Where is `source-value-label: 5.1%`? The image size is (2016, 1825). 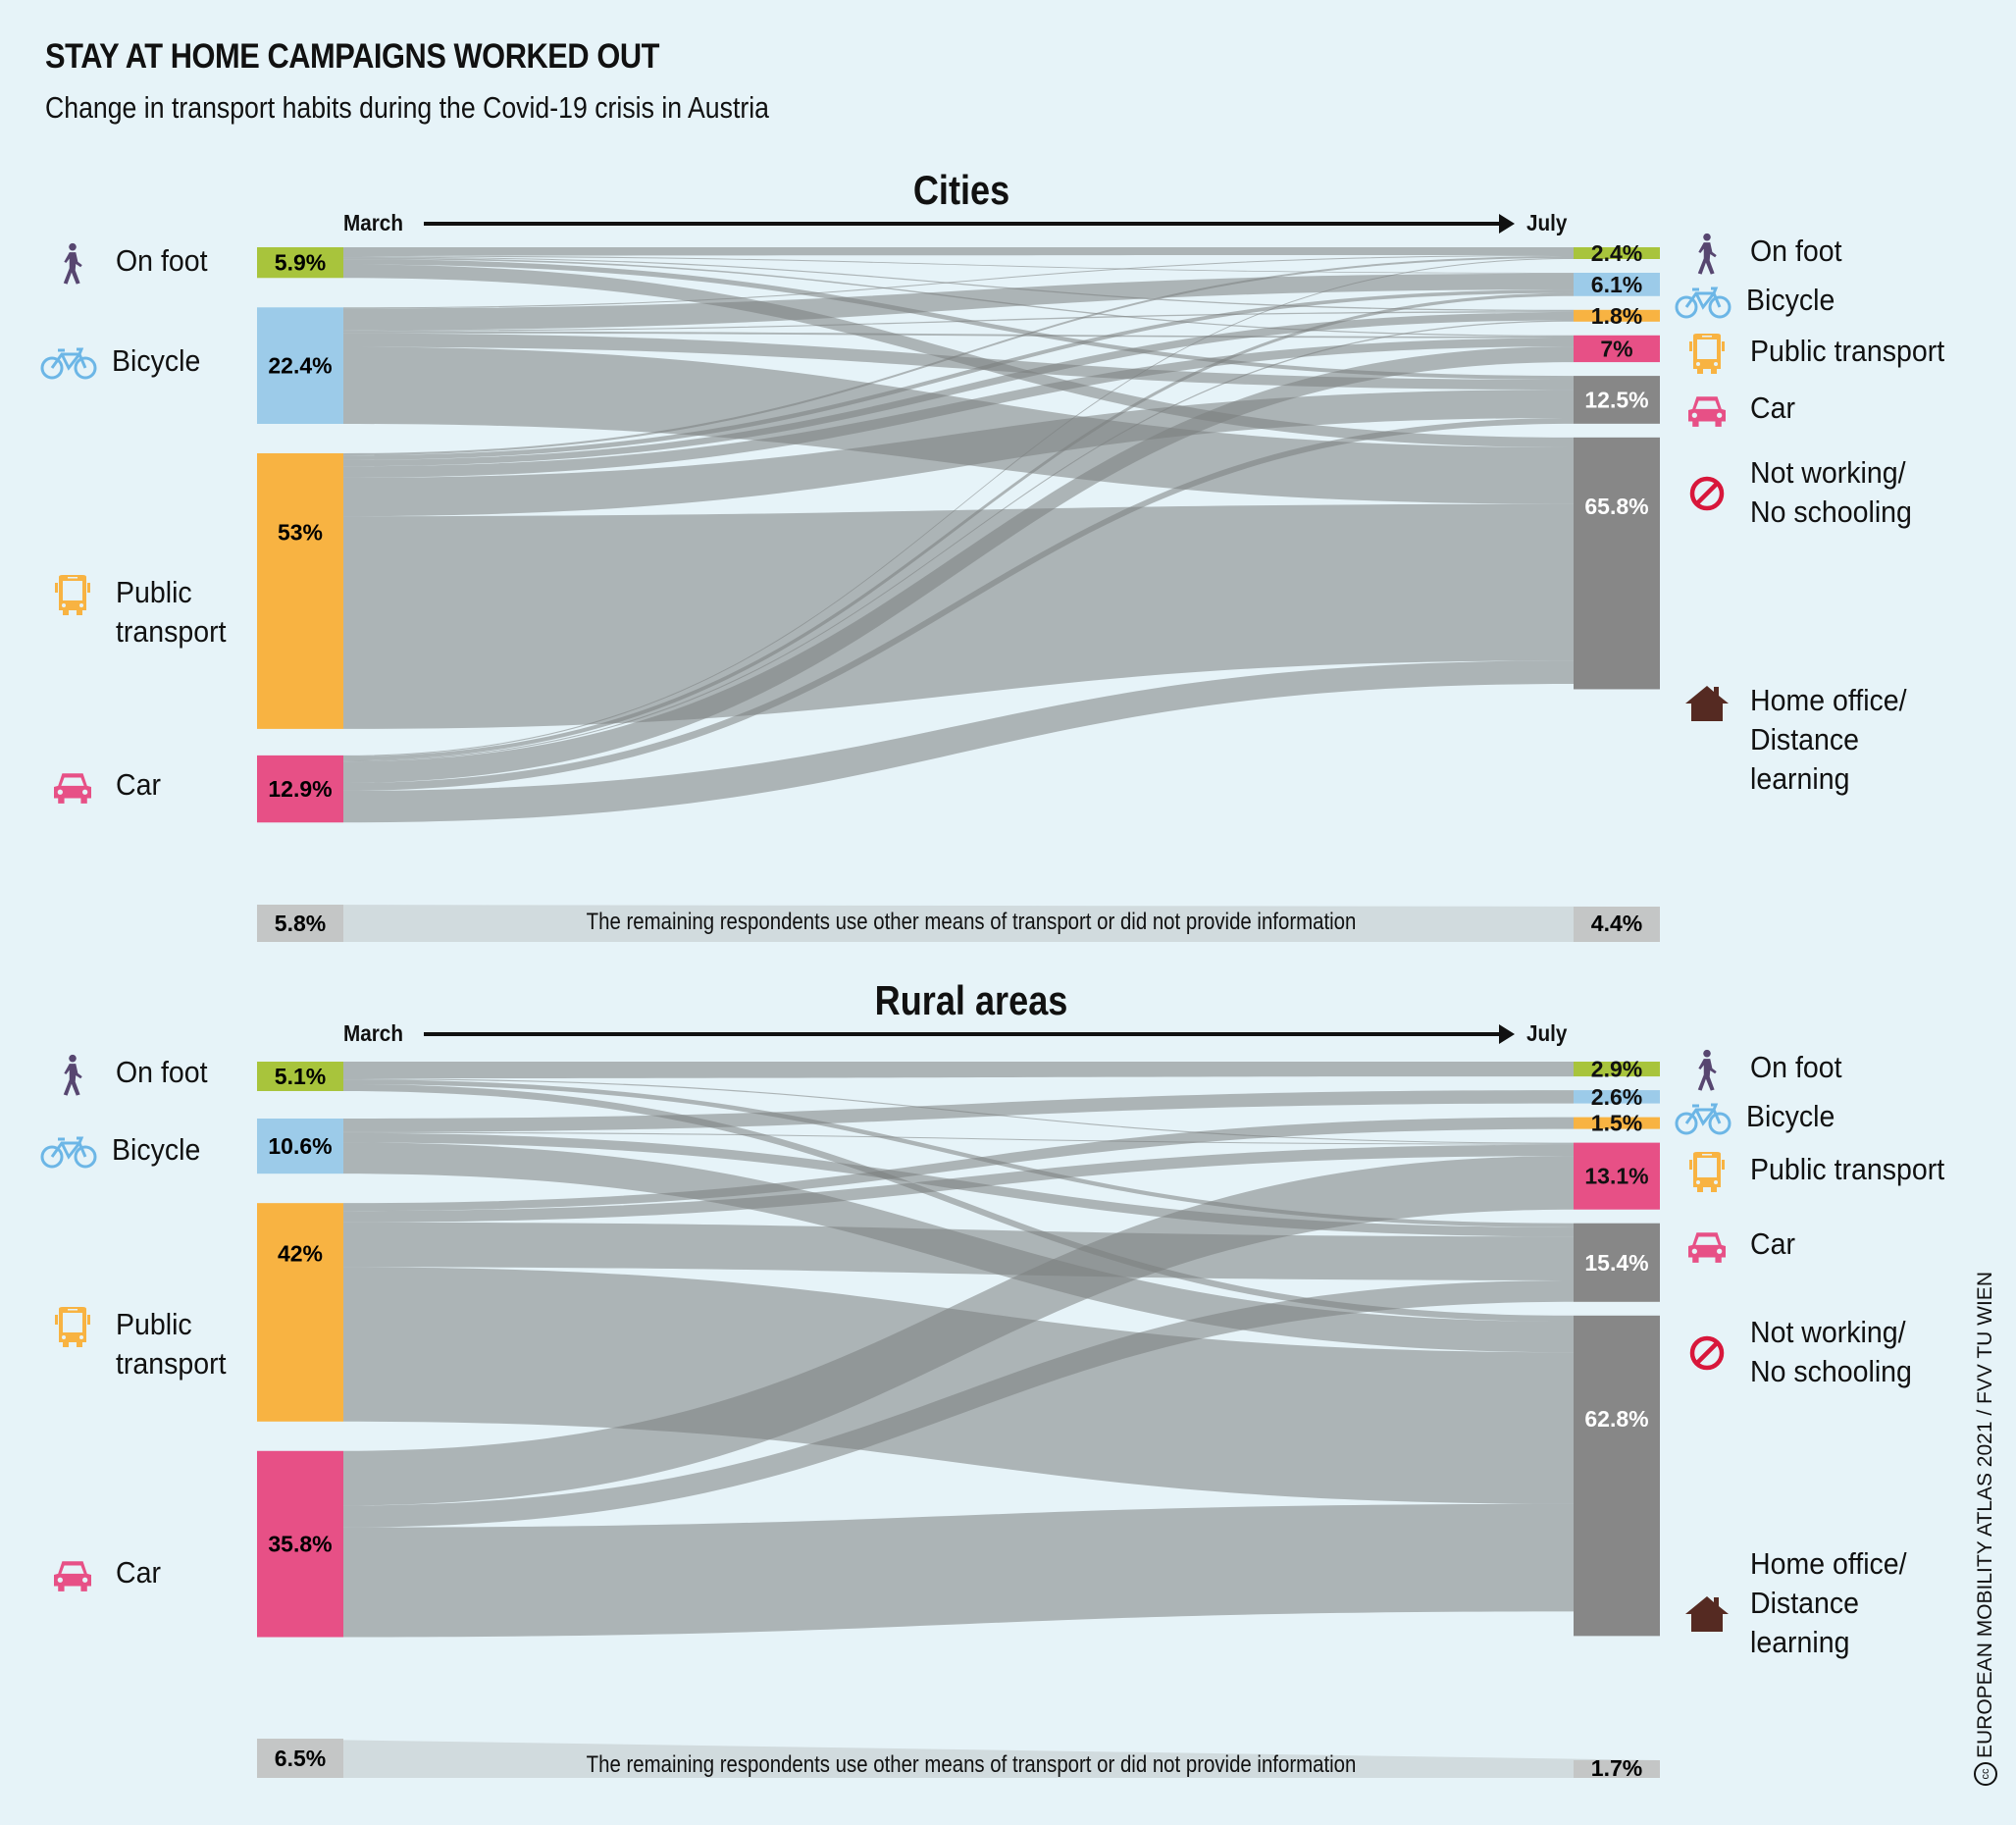 source-value-label: 5.1% is located at coordinates (300, 1076).